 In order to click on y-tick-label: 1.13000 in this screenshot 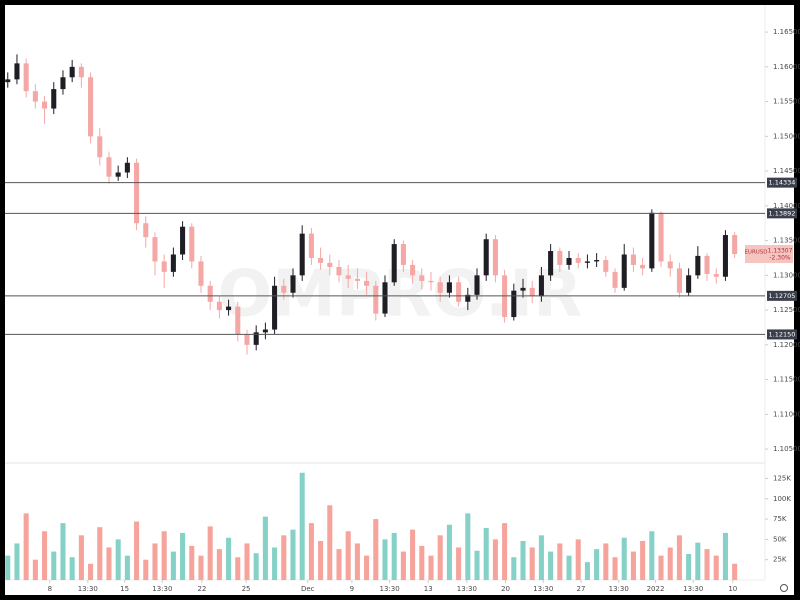, I will do `click(786, 275)`.